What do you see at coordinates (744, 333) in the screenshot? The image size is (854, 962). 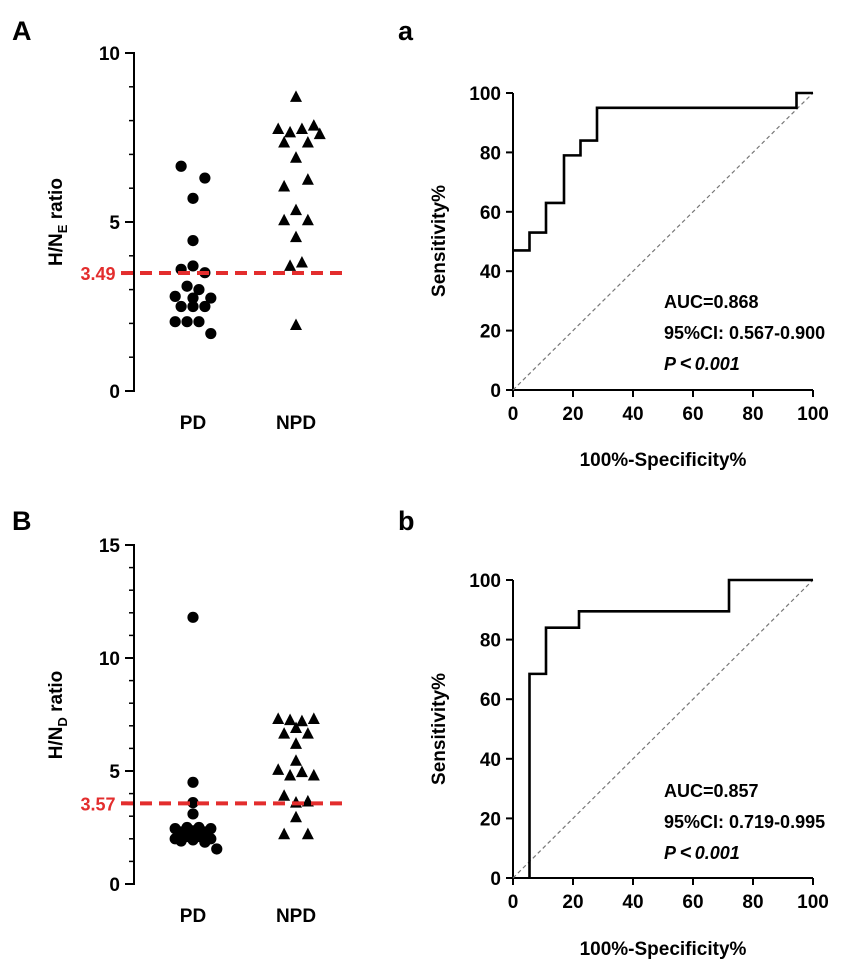 I see `ci-annotation: 95%CI: 0.567-0.900` at bounding box center [744, 333].